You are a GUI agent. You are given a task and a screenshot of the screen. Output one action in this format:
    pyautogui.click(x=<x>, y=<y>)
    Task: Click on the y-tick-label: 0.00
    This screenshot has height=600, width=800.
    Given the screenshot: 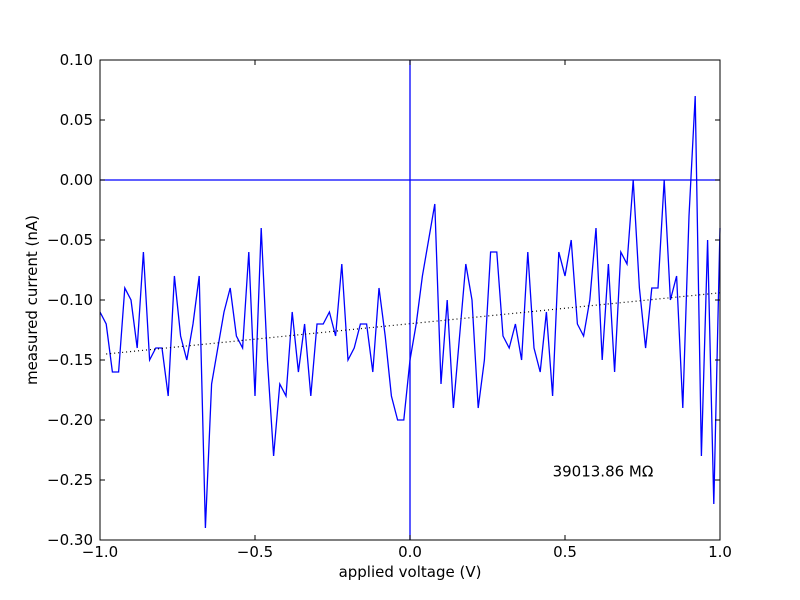 What is the action you would take?
    pyautogui.click(x=76, y=180)
    